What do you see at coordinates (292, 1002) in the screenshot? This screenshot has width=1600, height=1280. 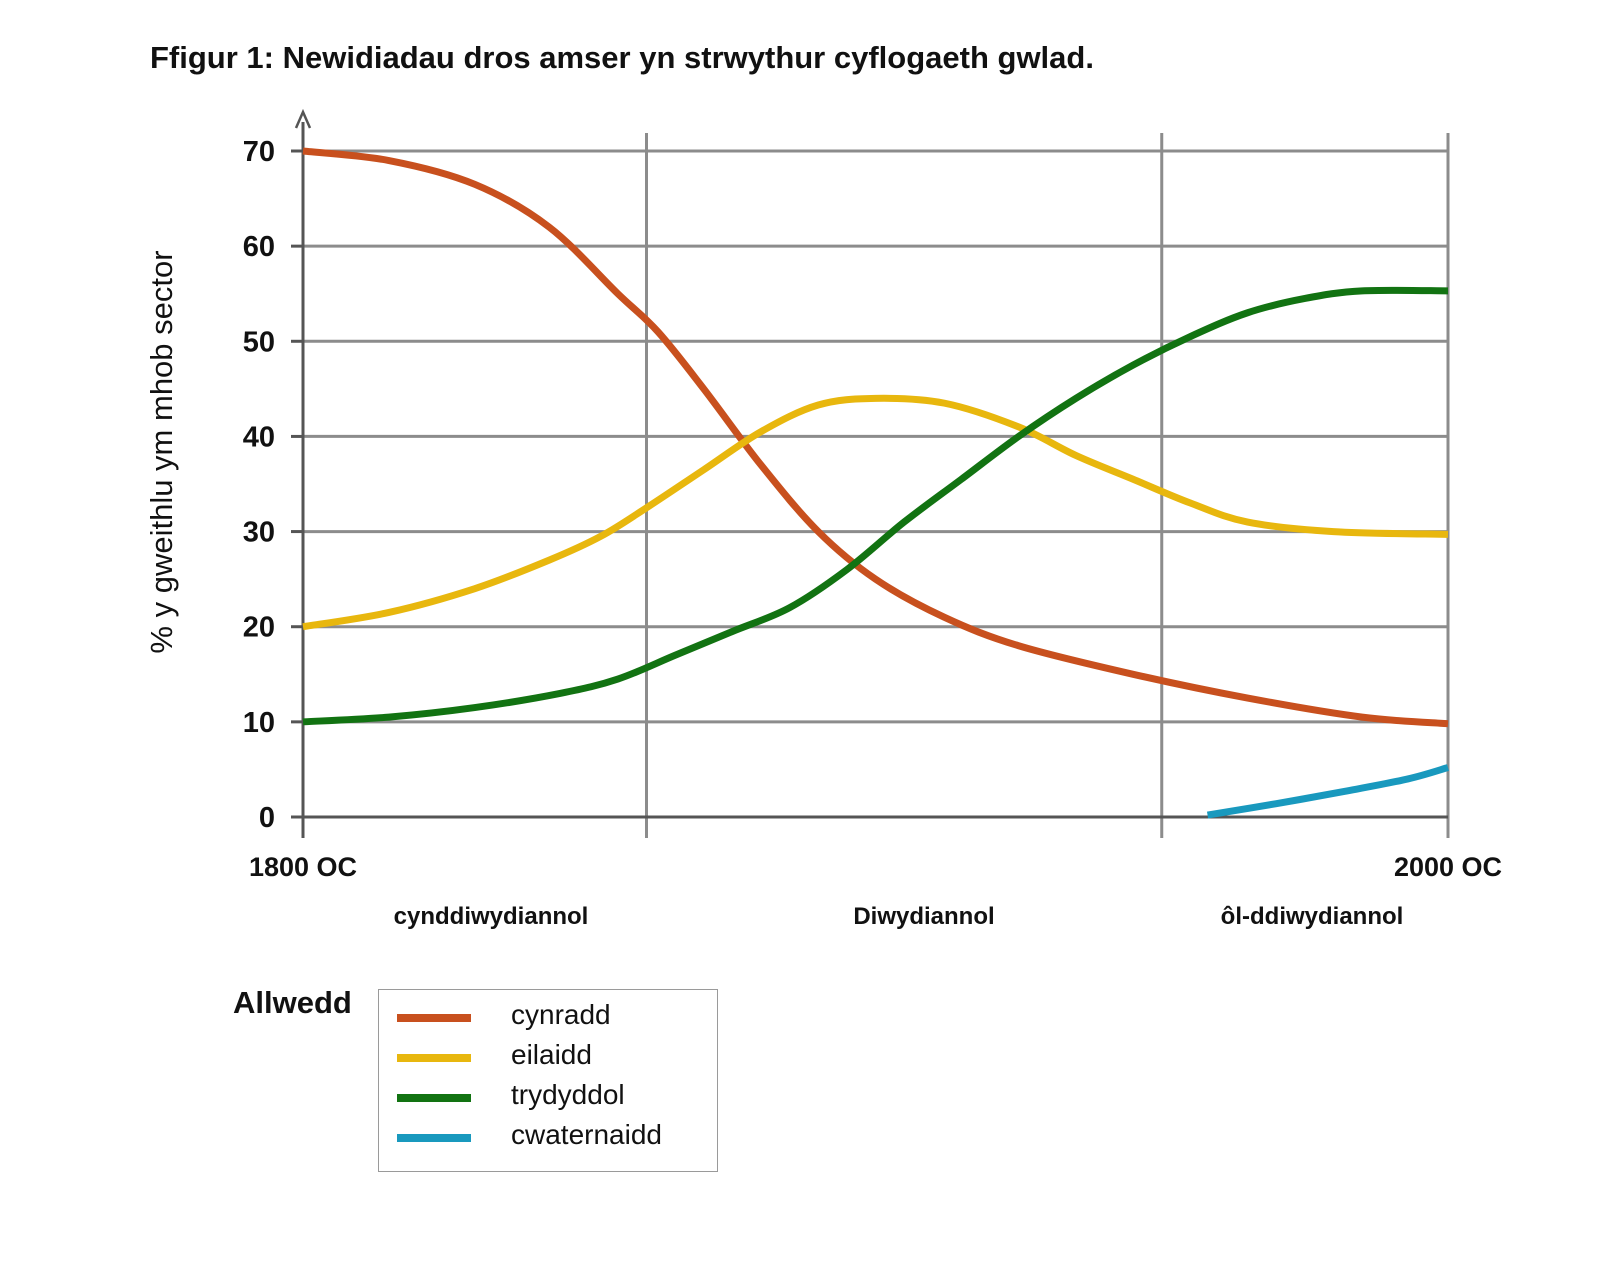 I see `legend-title: Allwedd` at bounding box center [292, 1002].